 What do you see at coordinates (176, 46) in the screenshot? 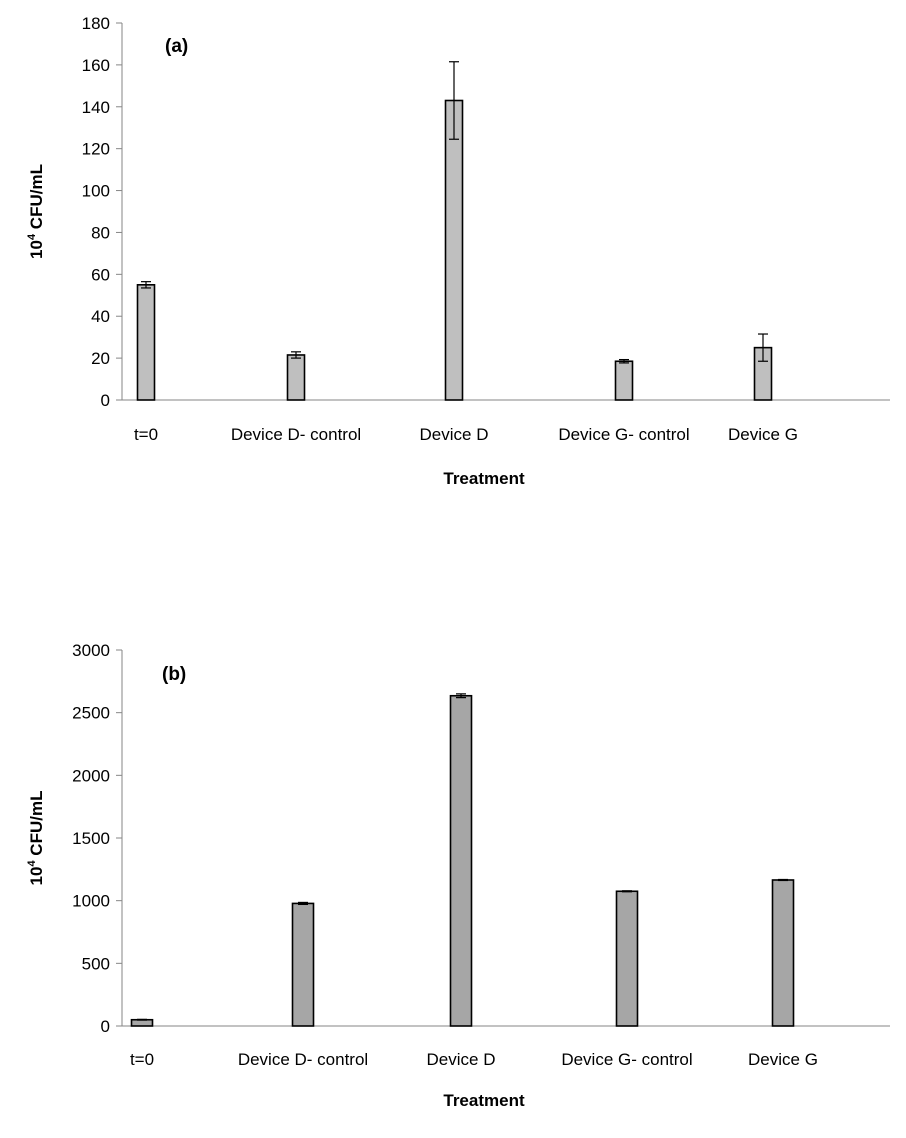
I see `panel-label: (a)` at bounding box center [176, 46].